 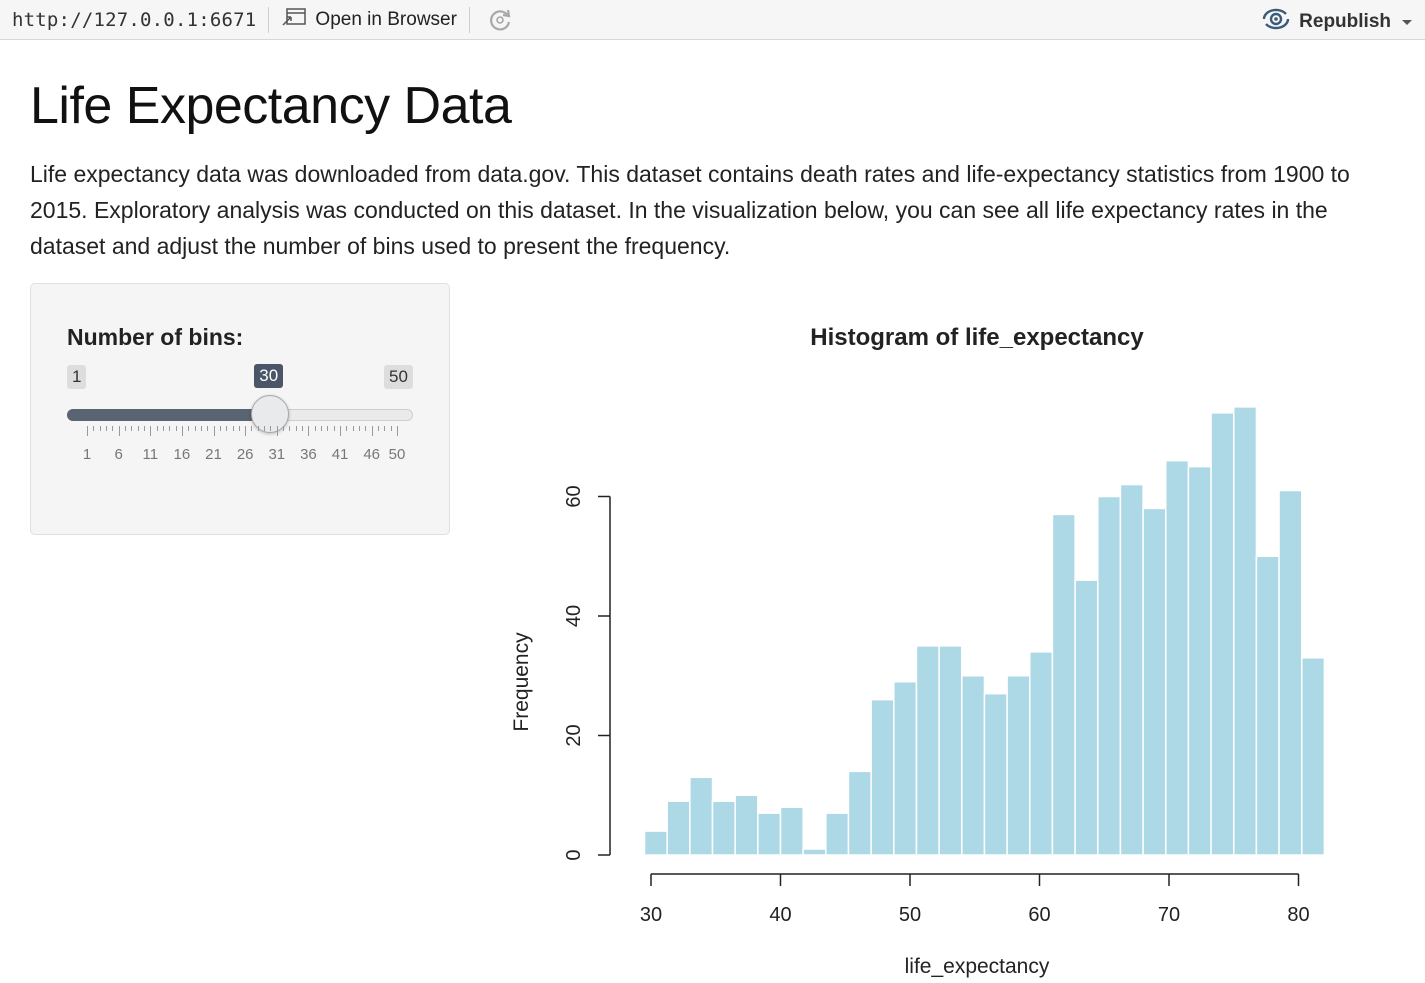 What do you see at coordinates (977, 337) in the screenshot?
I see `chart-title: Histogram of life_expectancy` at bounding box center [977, 337].